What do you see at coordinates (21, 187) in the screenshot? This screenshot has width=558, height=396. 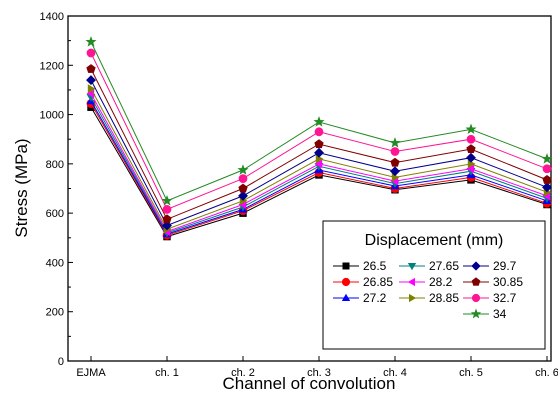 I see `y-axis-title: Stress (MPa)` at bounding box center [21, 187].